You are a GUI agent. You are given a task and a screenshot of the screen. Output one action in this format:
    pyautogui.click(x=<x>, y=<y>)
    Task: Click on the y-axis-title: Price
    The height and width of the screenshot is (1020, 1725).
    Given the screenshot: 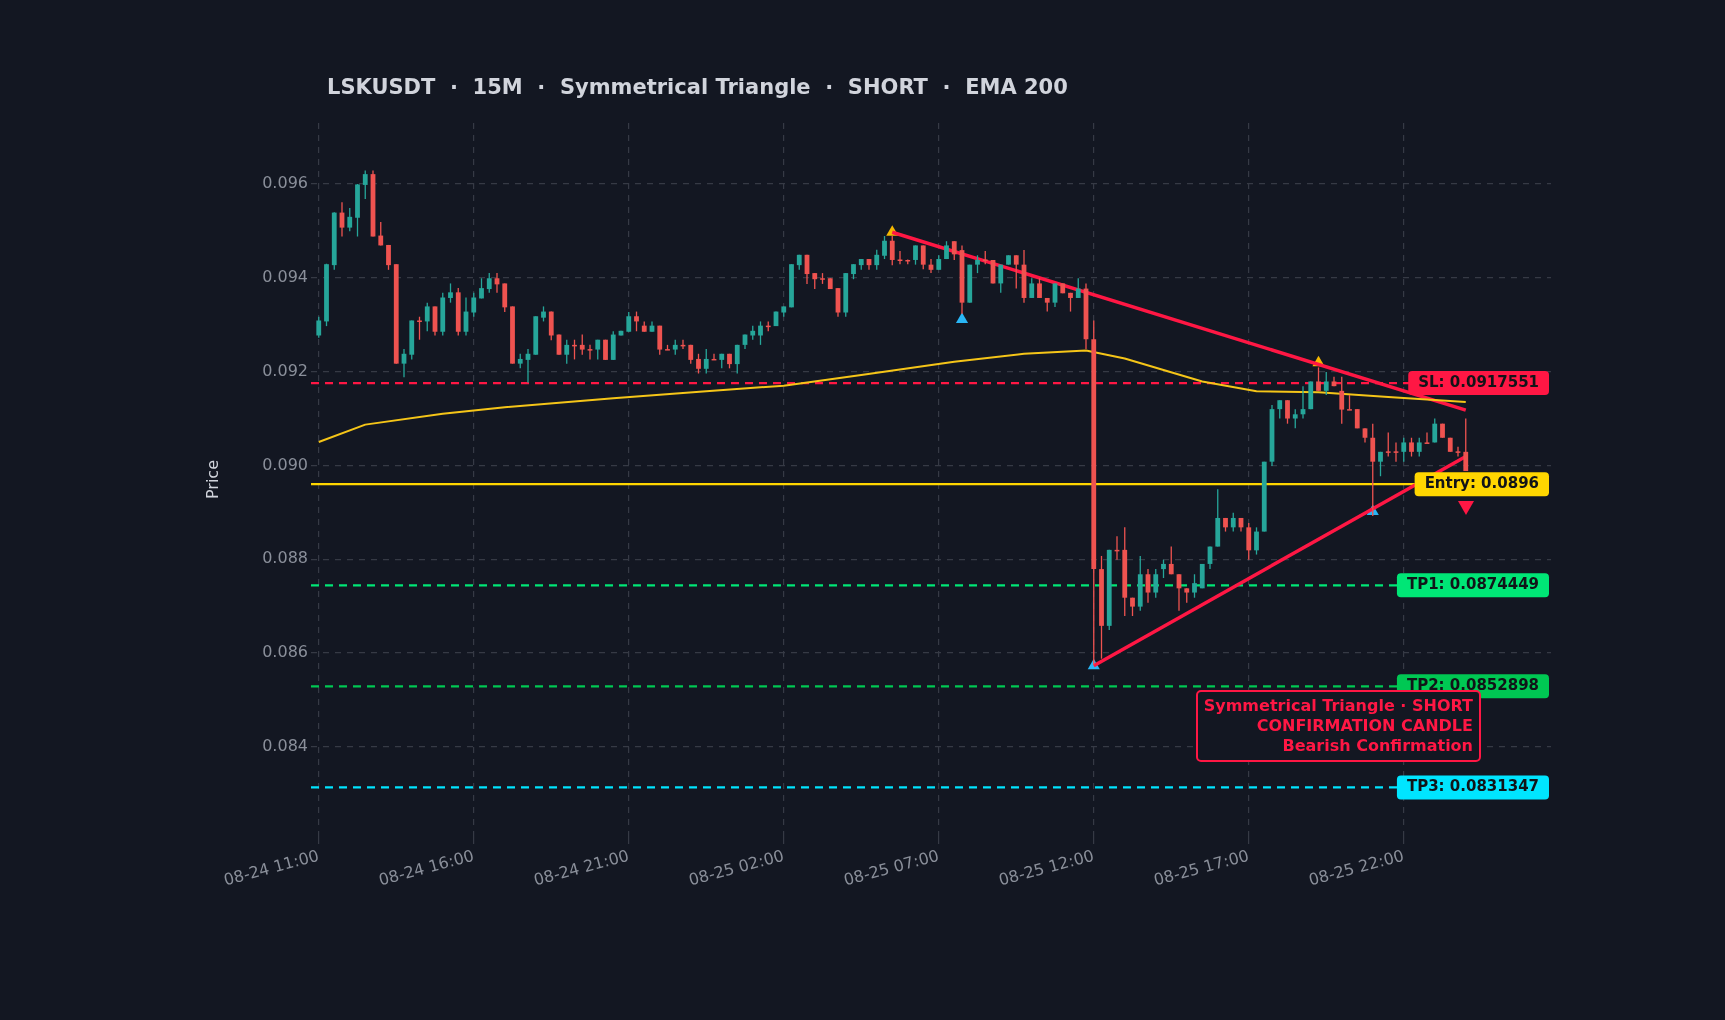 What is the action you would take?
    pyautogui.click(x=212, y=479)
    